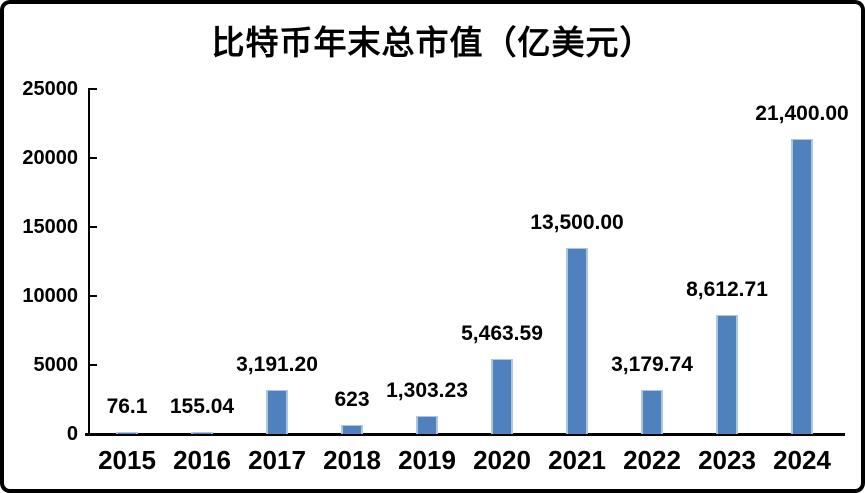 The width and height of the screenshot is (865, 493). Describe the element at coordinates (72, 434) in the screenshot. I see `y-tick-label: 0` at that location.